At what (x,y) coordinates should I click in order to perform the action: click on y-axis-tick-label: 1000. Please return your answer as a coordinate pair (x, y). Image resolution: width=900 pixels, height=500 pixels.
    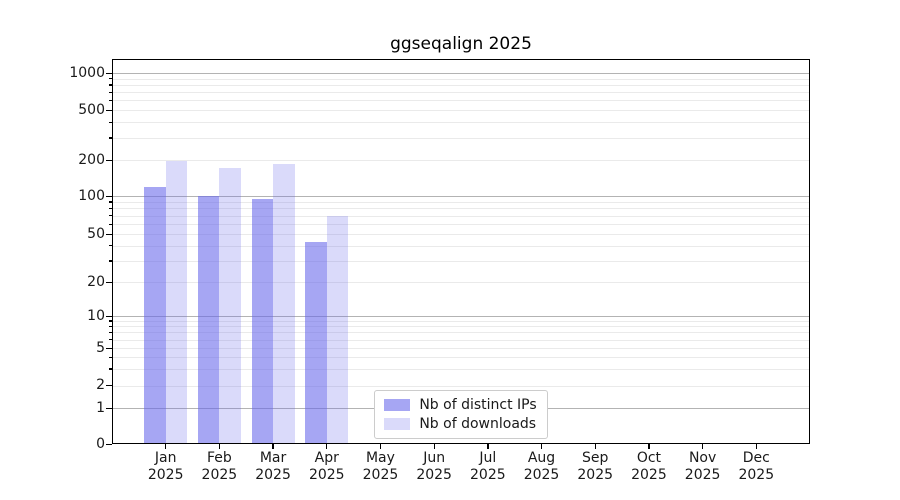
    Looking at the image, I should click on (87, 72).